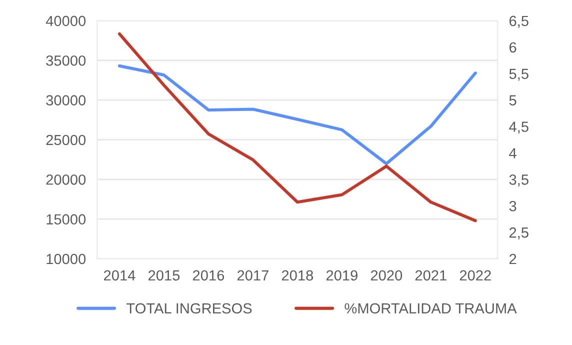  Describe the element at coordinates (208, 275) in the screenshot. I see `x-tick-label: 2016` at that location.